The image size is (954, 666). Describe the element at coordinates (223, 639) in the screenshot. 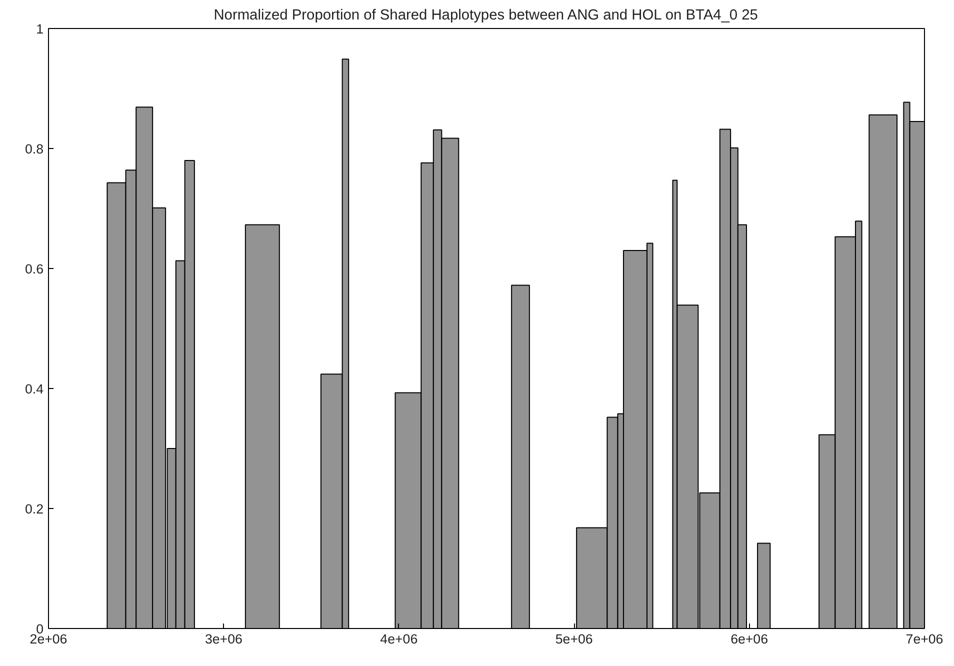

I see `x-tick-label: 3e+06` at that location.